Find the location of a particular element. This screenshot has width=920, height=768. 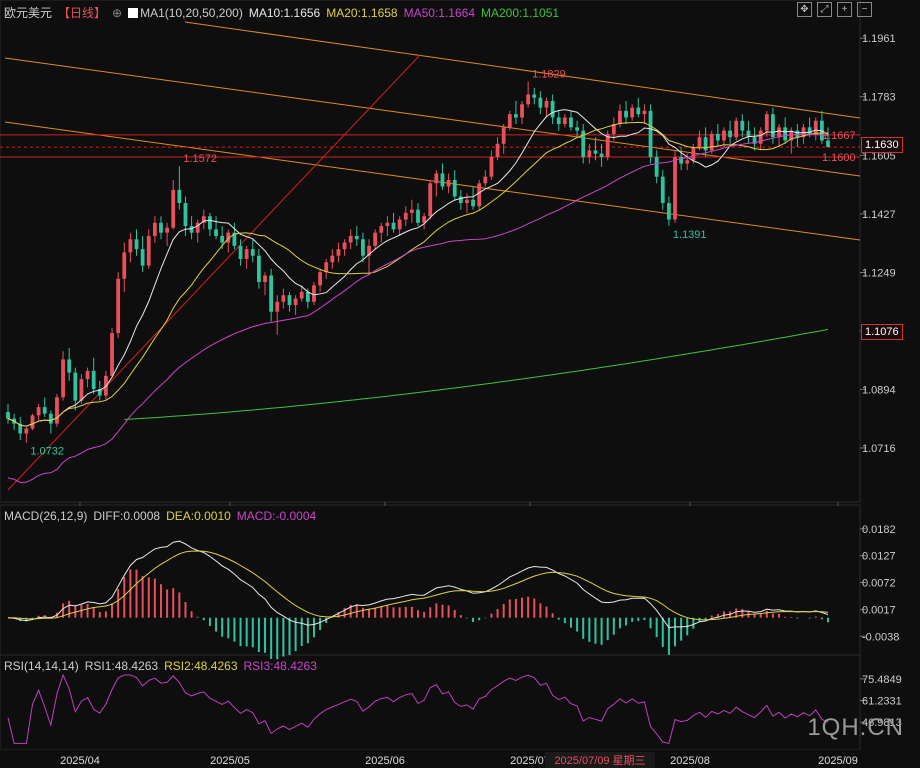

ma200-value: MA200:1.1051 is located at coordinates (520, 13).